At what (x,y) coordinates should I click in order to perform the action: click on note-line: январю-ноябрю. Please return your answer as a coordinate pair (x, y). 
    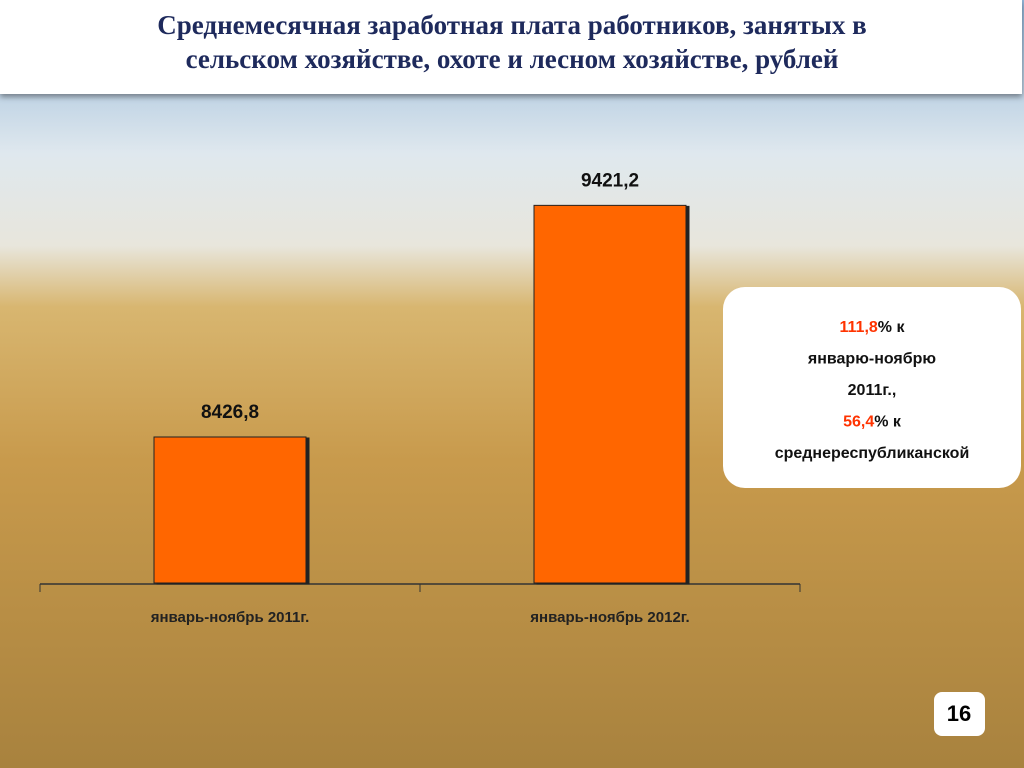
    Looking at the image, I should click on (872, 359).